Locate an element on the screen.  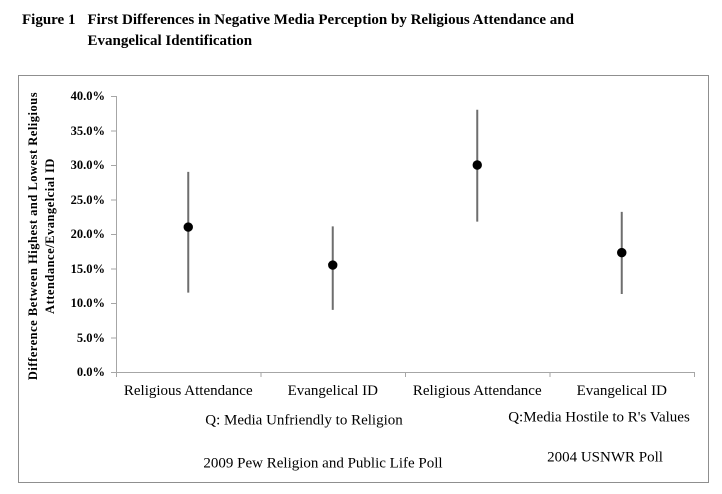
y-tick-label: 35.0% is located at coordinates (87, 130).